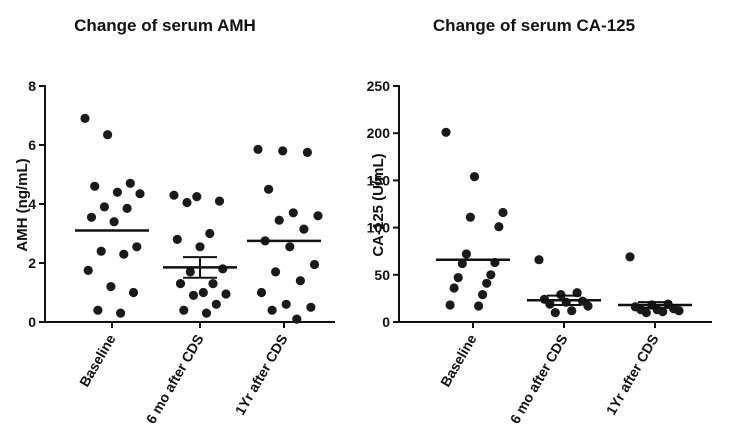 Image resolution: width=750 pixels, height=438 pixels. Describe the element at coordinates (165, 25) in the screenshot. I see `amh-chart-title: Change of serum AMH` at that location.